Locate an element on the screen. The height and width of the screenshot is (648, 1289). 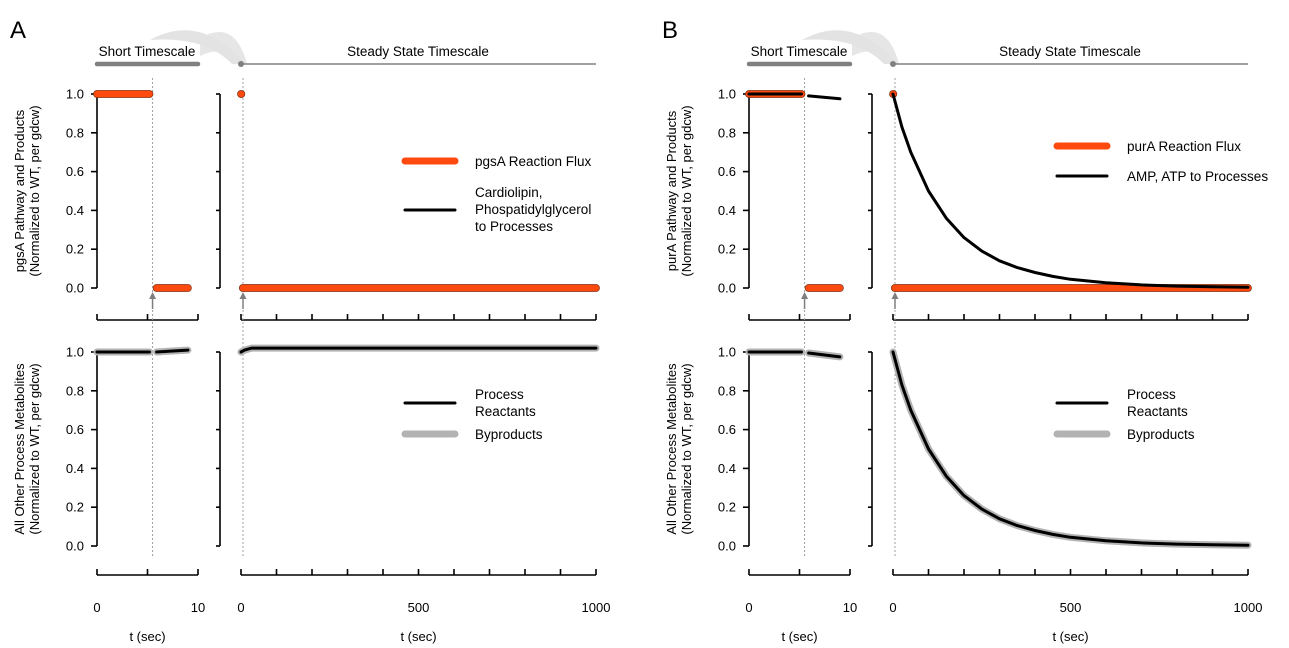
legend-product-label-1: Cardiolipin, is located at coordinates (509, 192).